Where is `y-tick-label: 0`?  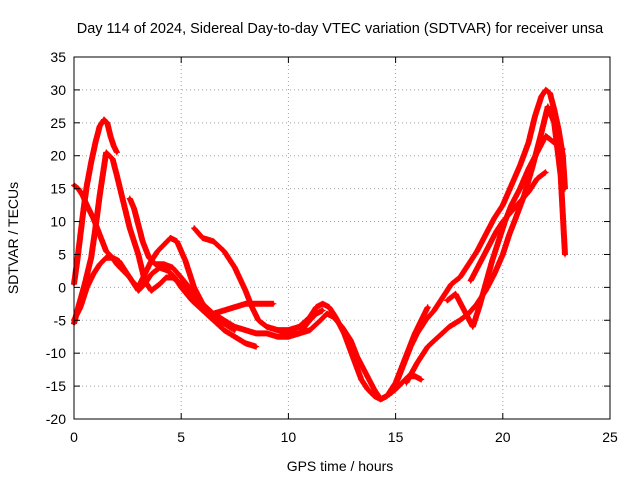
y-tick-label: 0 is located at coordinates (62, 287).